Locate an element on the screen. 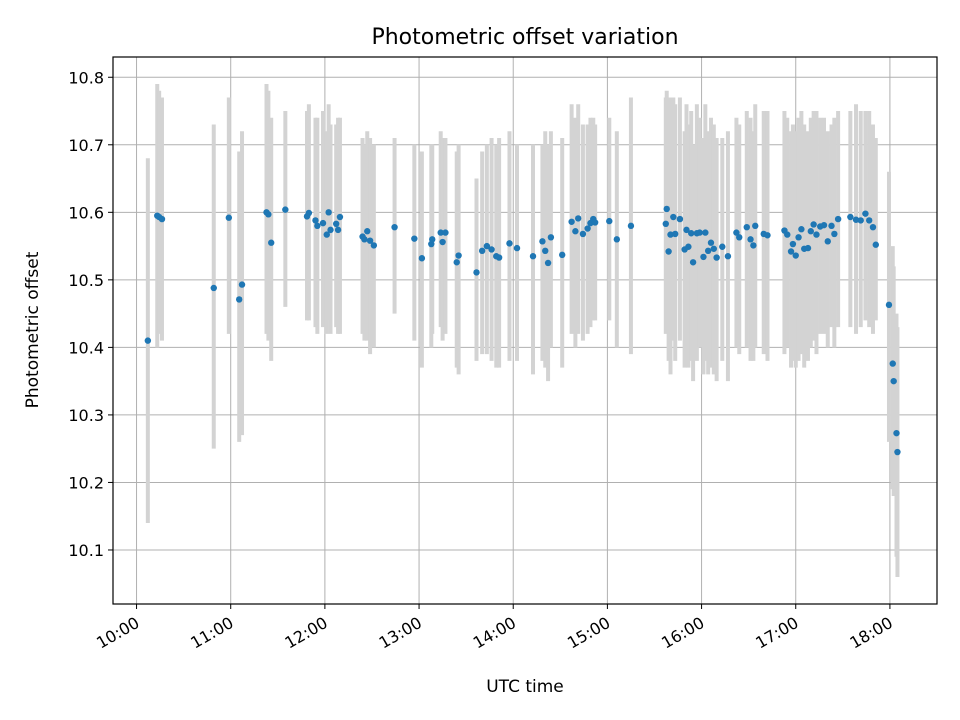 The width and height of the screenshot is (960, 720). x-tick-label: 14:00 is located at coordinates (494, 633).